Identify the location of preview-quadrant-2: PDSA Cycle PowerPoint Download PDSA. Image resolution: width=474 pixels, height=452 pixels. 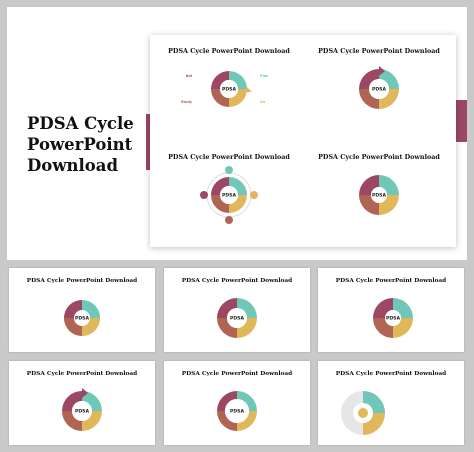
(379, 87).